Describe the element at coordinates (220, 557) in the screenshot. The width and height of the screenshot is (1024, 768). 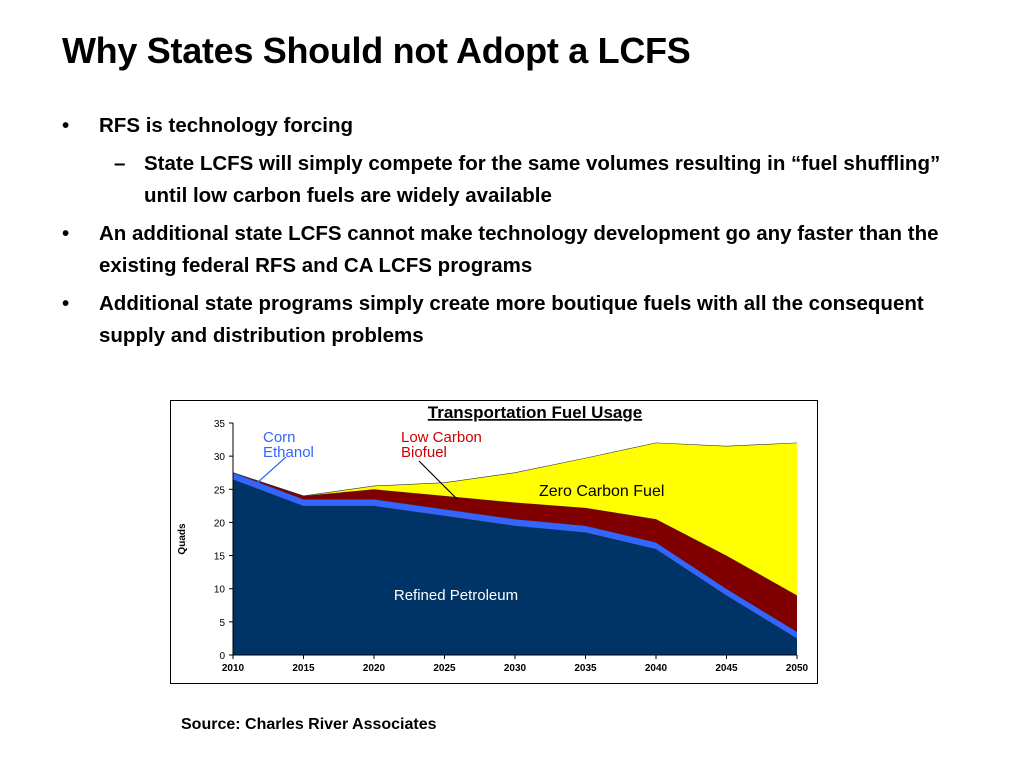
I see `y-tick-label: 15` at that location.